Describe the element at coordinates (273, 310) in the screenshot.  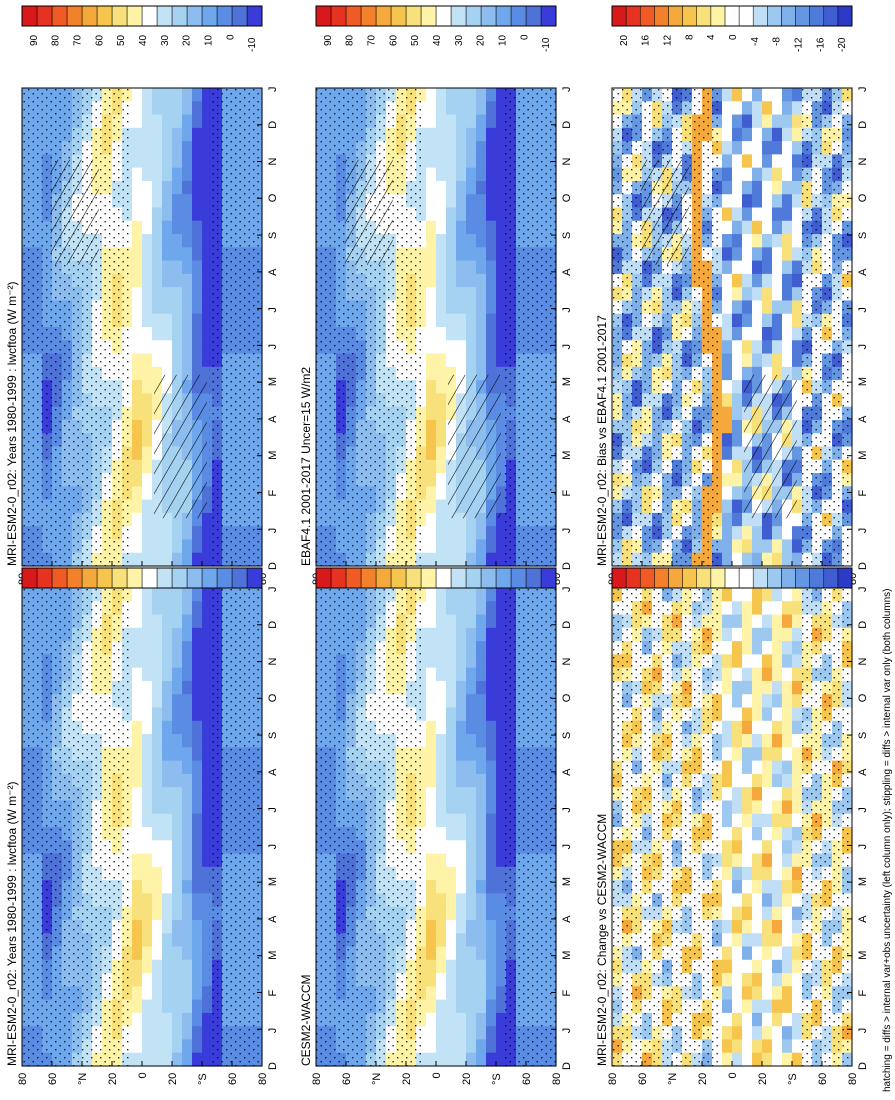
I see `month-tick-label: J` at that location.